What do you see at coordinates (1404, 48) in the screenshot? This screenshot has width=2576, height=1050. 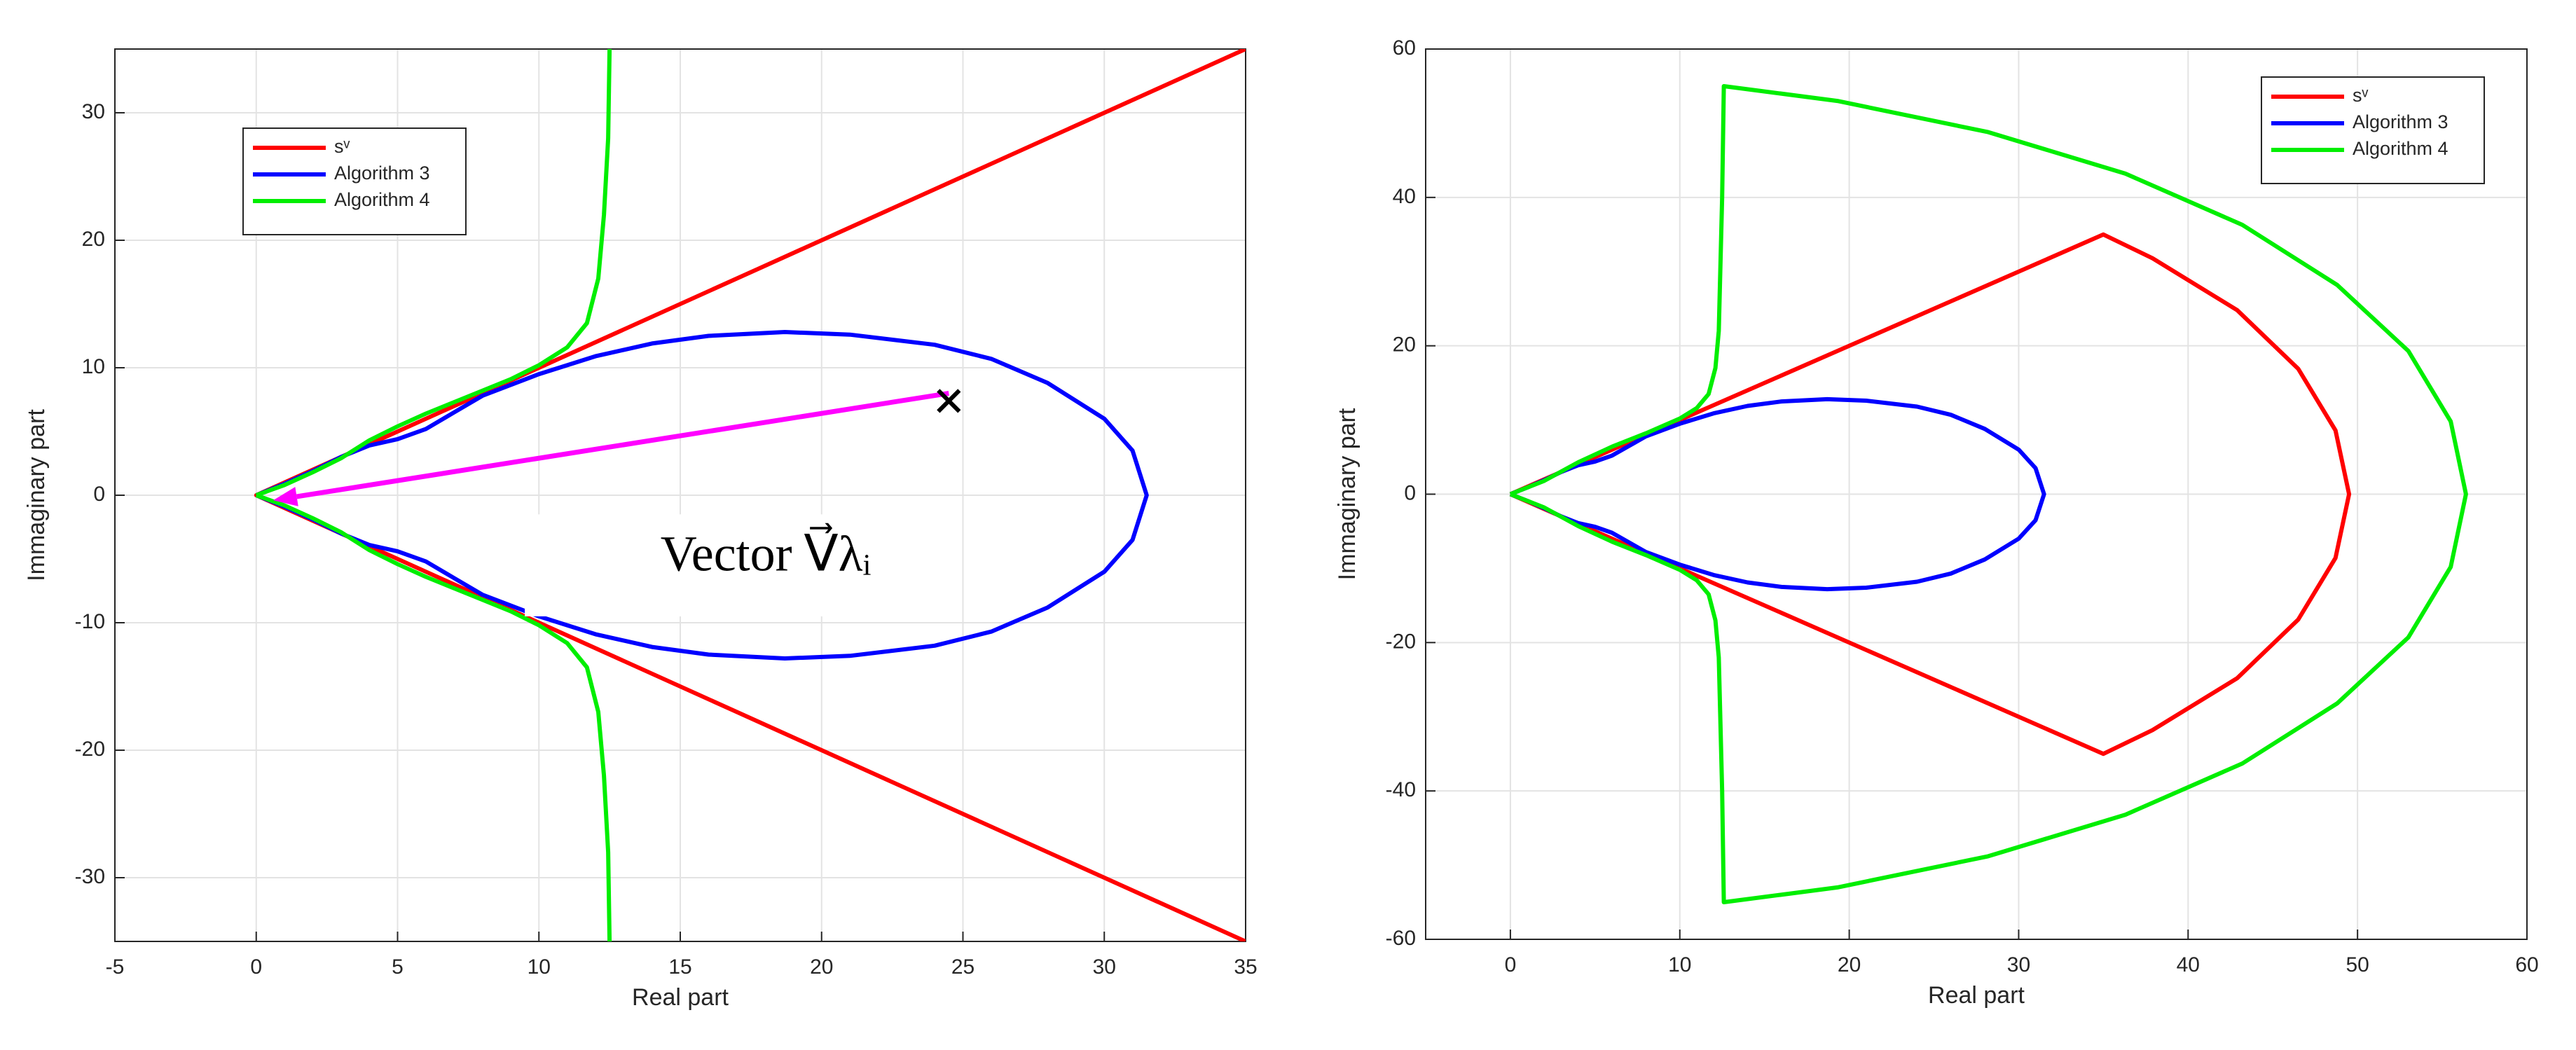 I see `y-tick-label: 60` at bounding box center [1404, 48].